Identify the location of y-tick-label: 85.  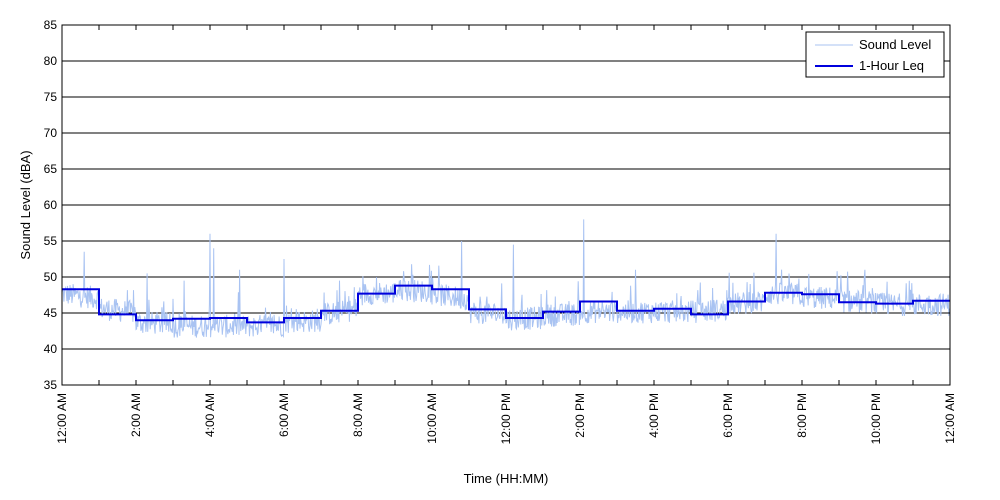
(51, 25).